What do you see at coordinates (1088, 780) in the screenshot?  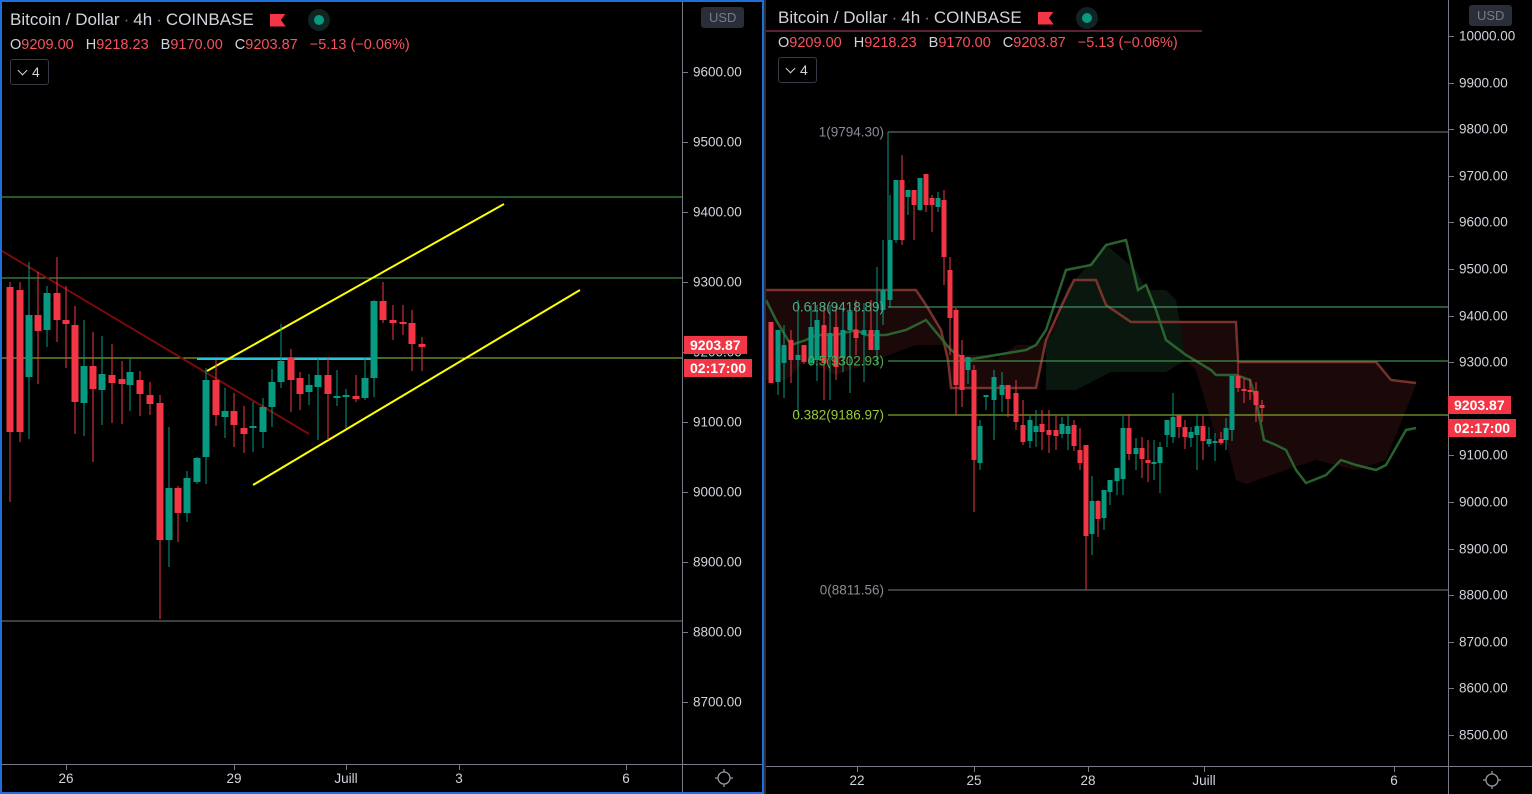 I see `time-label: 28` at bounding box center [1088, 780].